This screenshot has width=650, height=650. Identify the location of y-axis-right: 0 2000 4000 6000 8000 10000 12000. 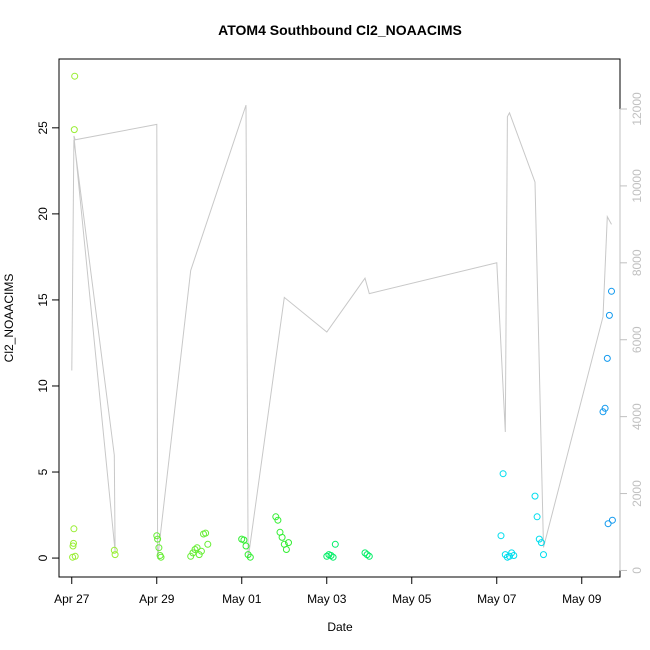
(631, 333).